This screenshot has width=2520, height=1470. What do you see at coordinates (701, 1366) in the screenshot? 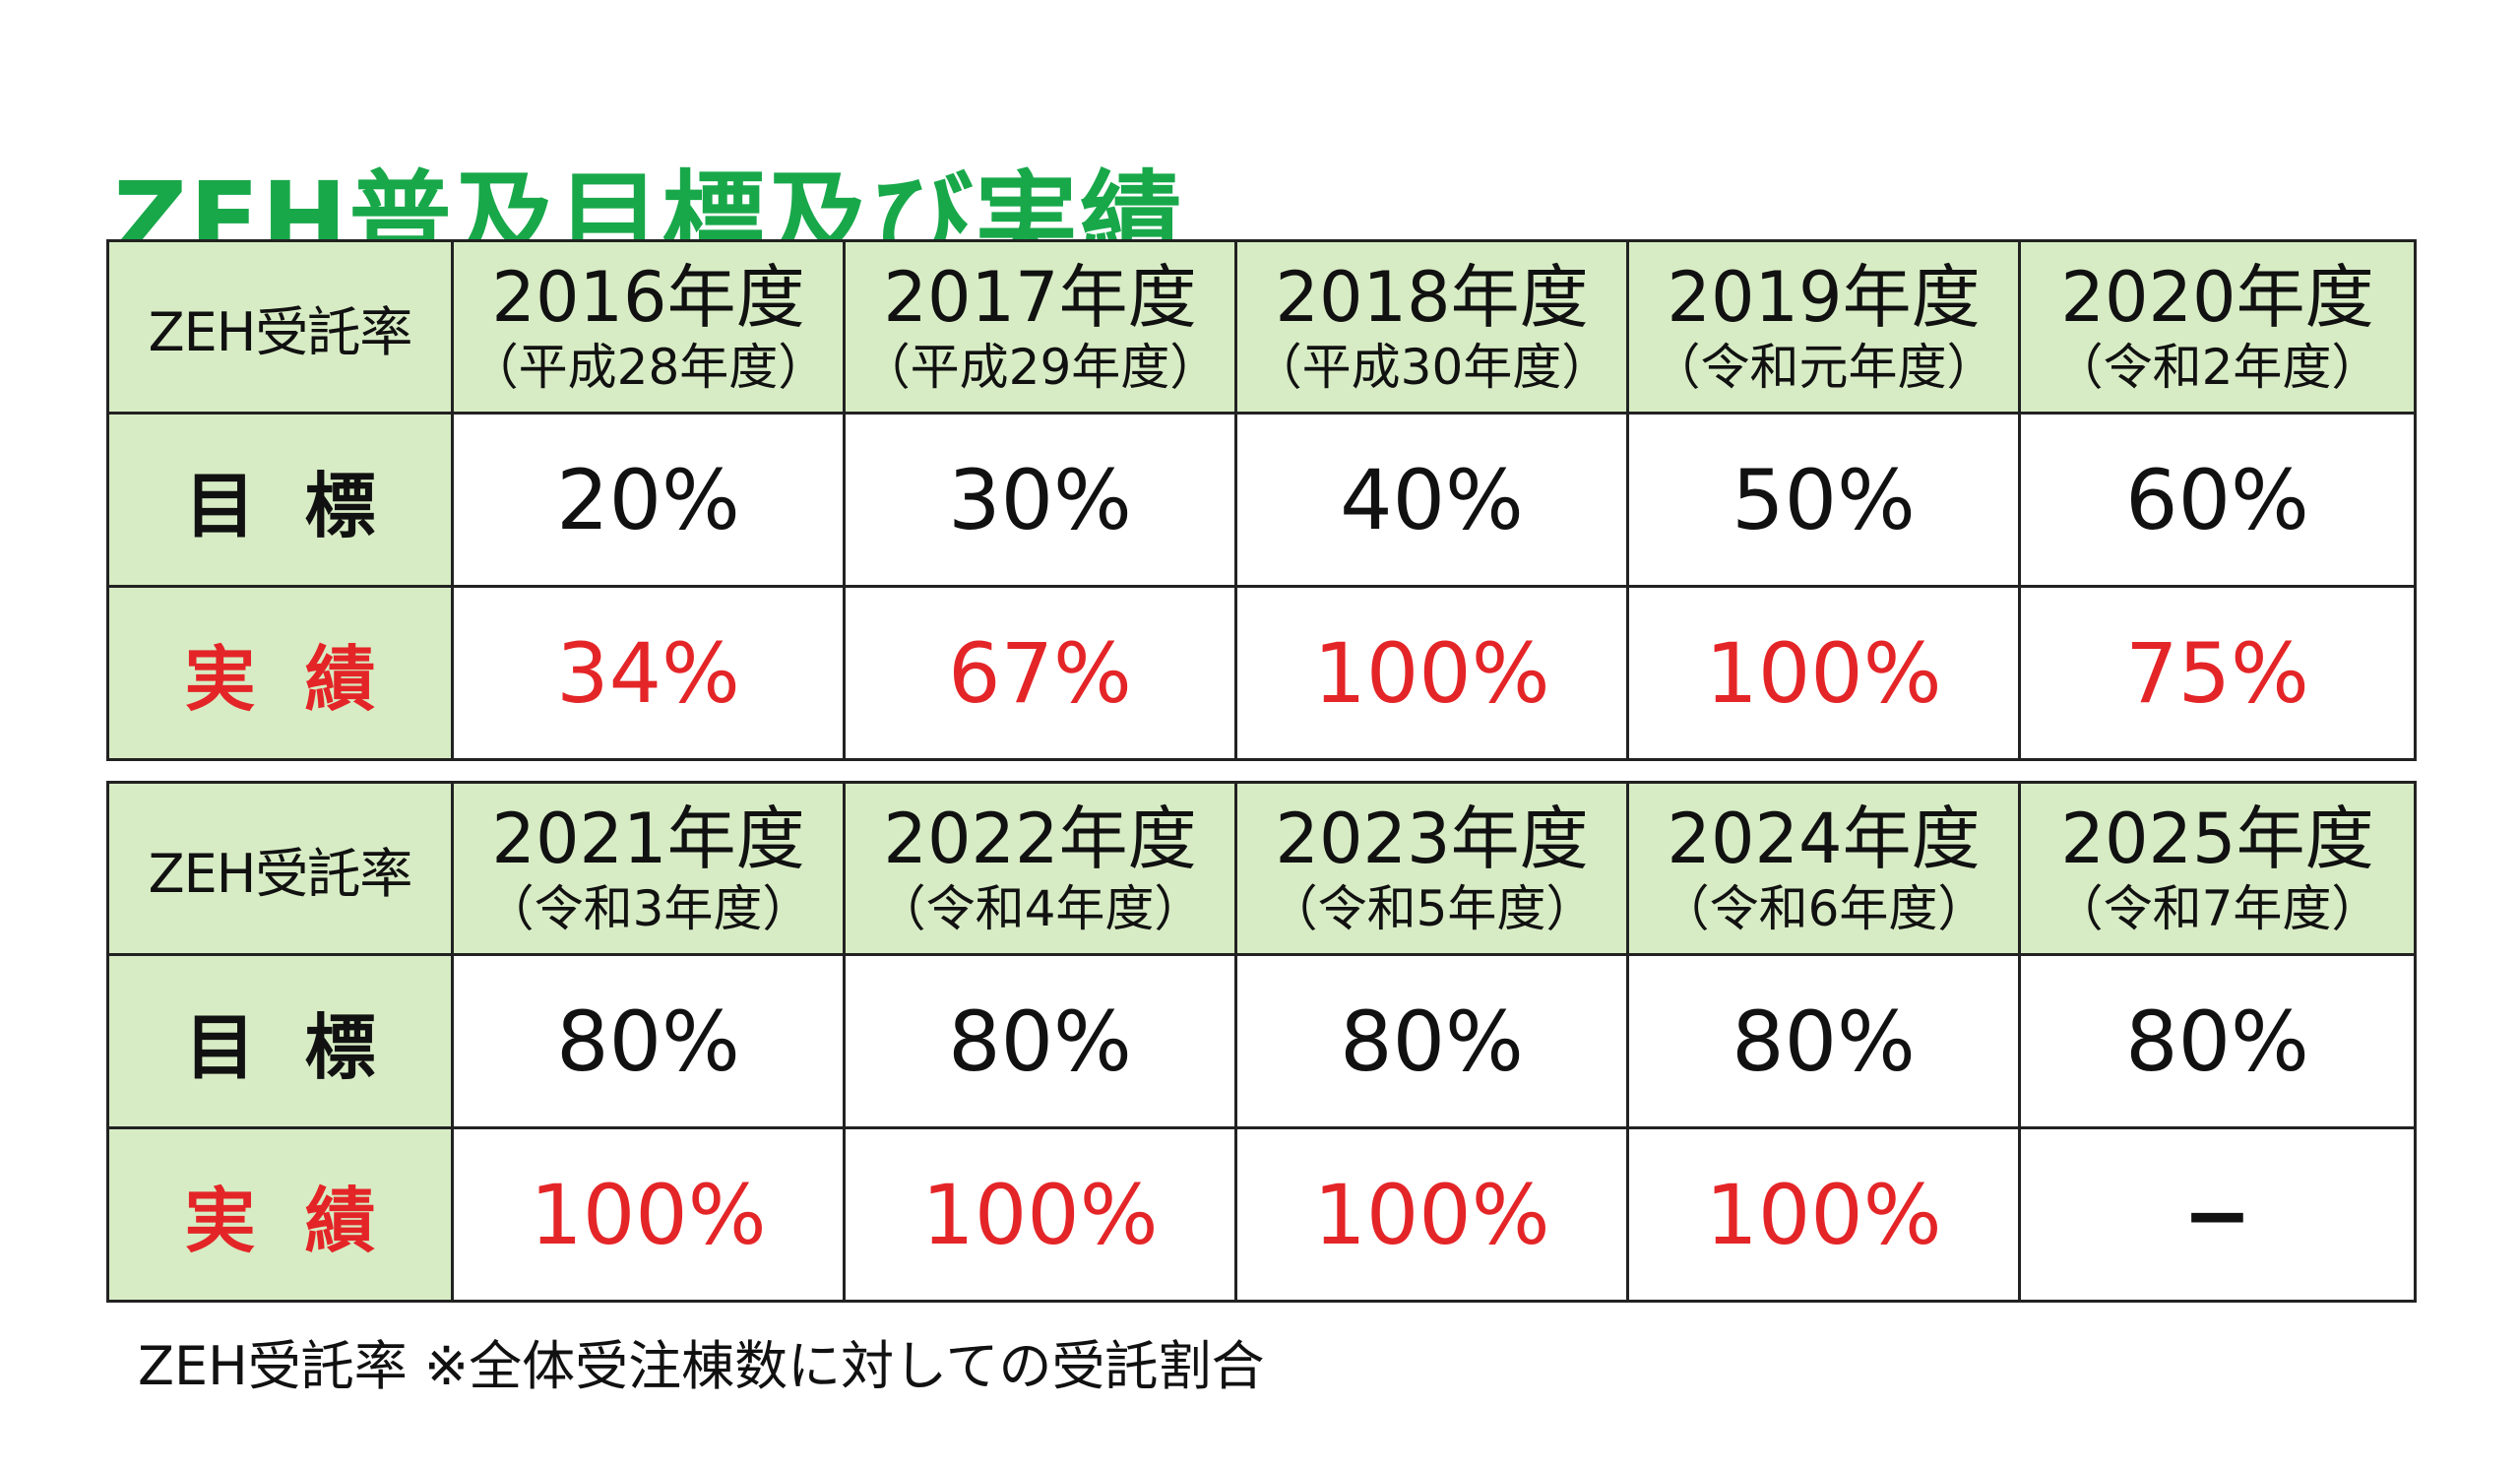
I see `footnote: ZEH受託率 ※全体受注棟数に対しての受託割合` at bounding box center [701, 1366].